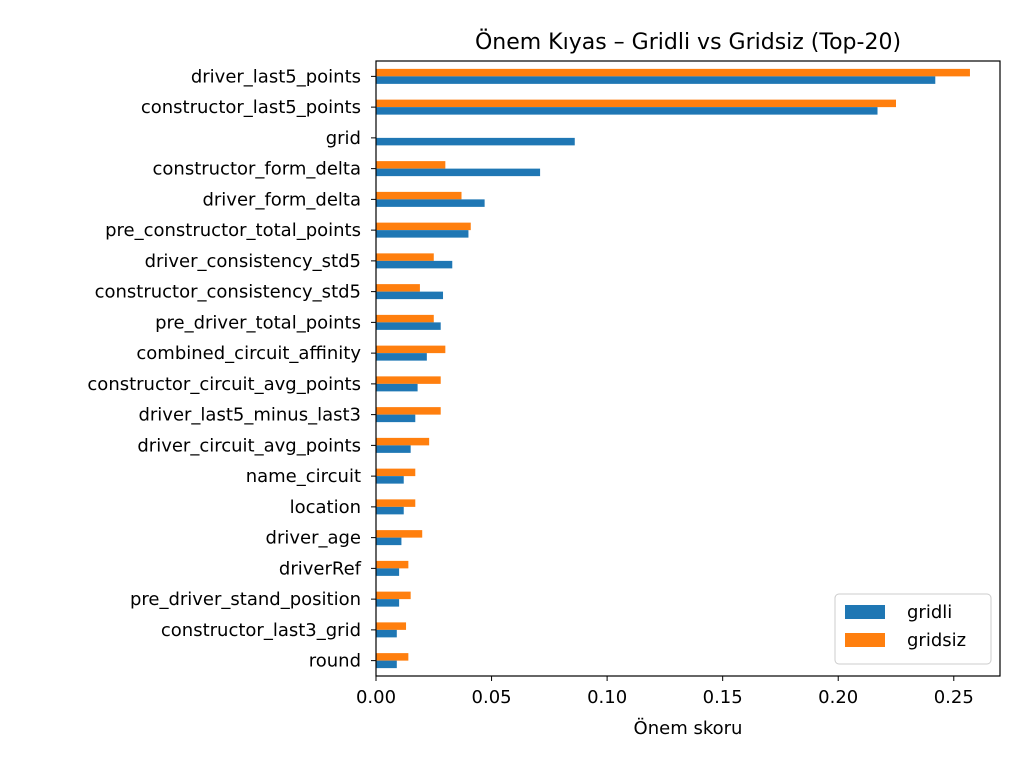 The width and height of the screenshot is (1024, 768). What do you see at coordinates (422, 234) in the screenshot?
I see `bar-gridli-pre_constructor_total_points` at bounding box center [422, 234].